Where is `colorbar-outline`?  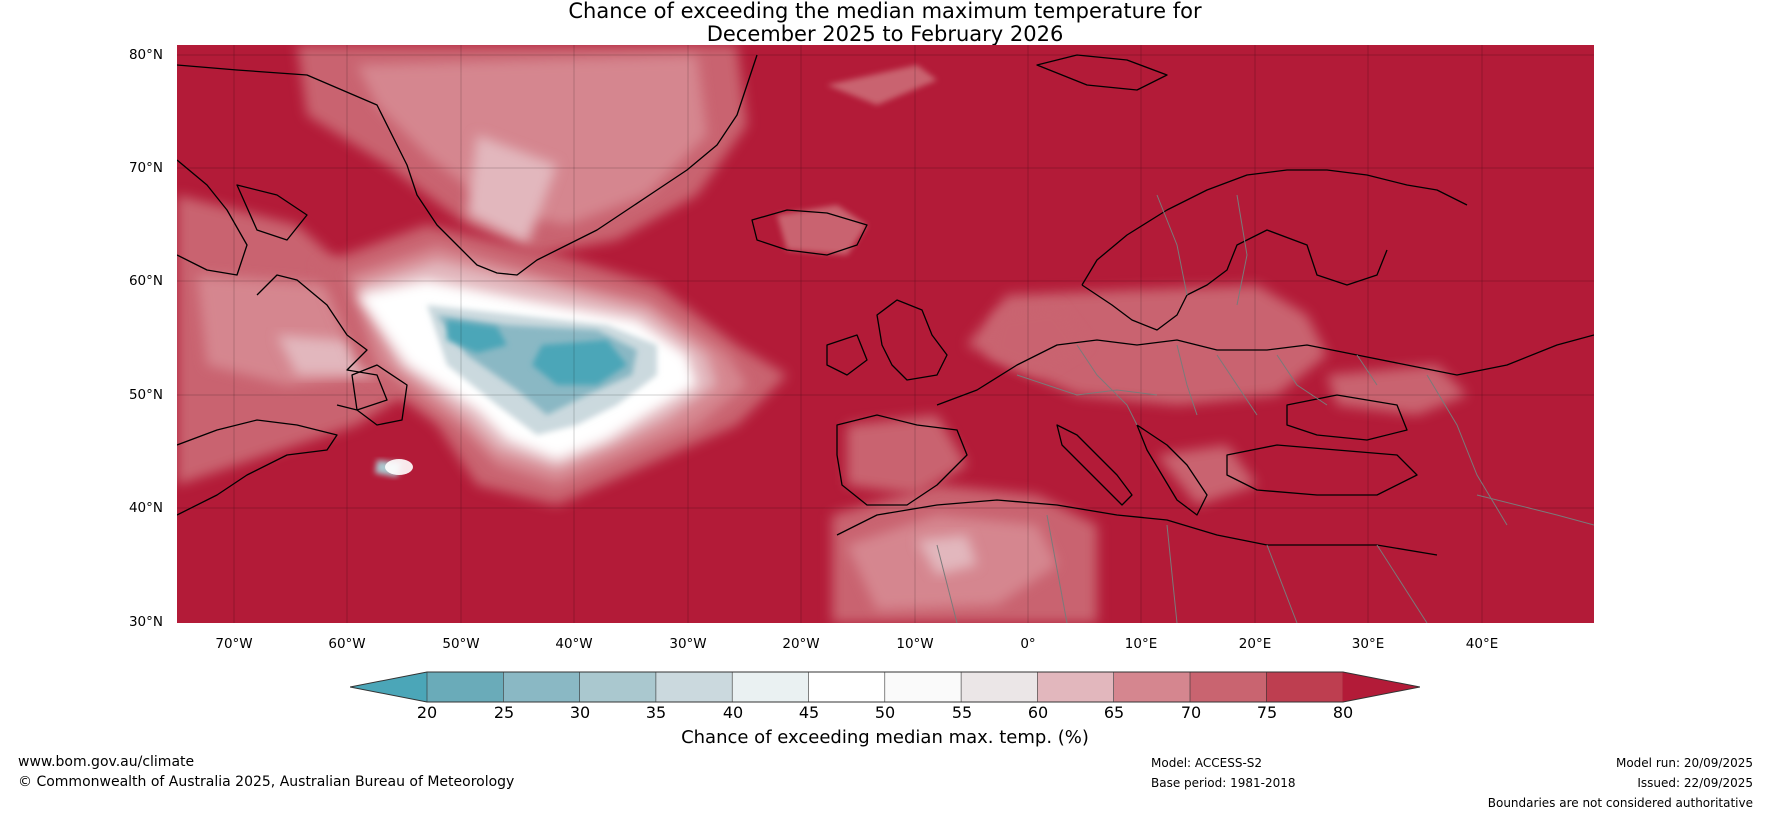 colorbar-outline is located at coordinates (885, 687).